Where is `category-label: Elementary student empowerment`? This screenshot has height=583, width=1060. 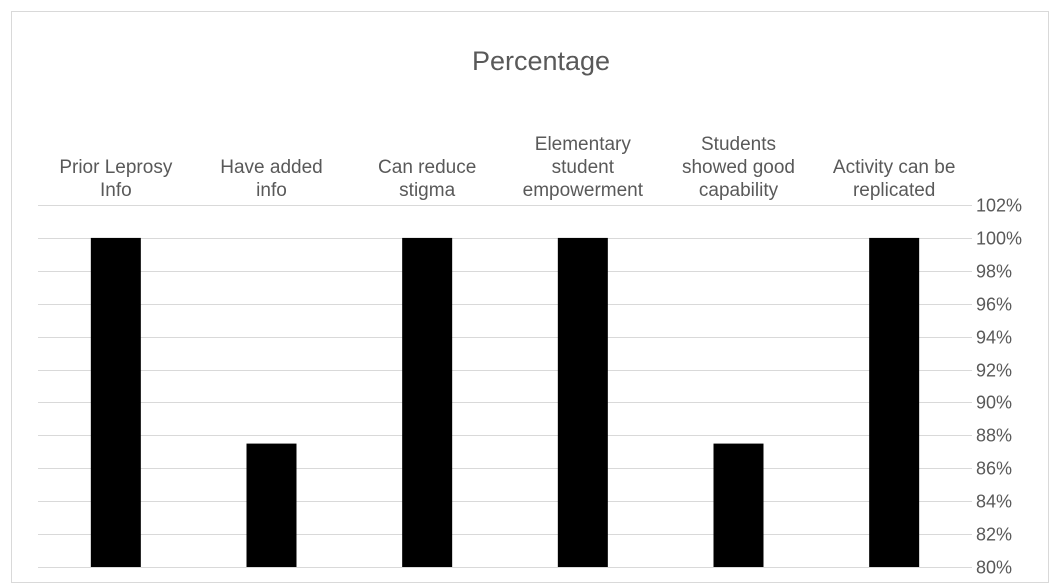 category-label: Elementary student empowerment is located at coordinates (583, 167).